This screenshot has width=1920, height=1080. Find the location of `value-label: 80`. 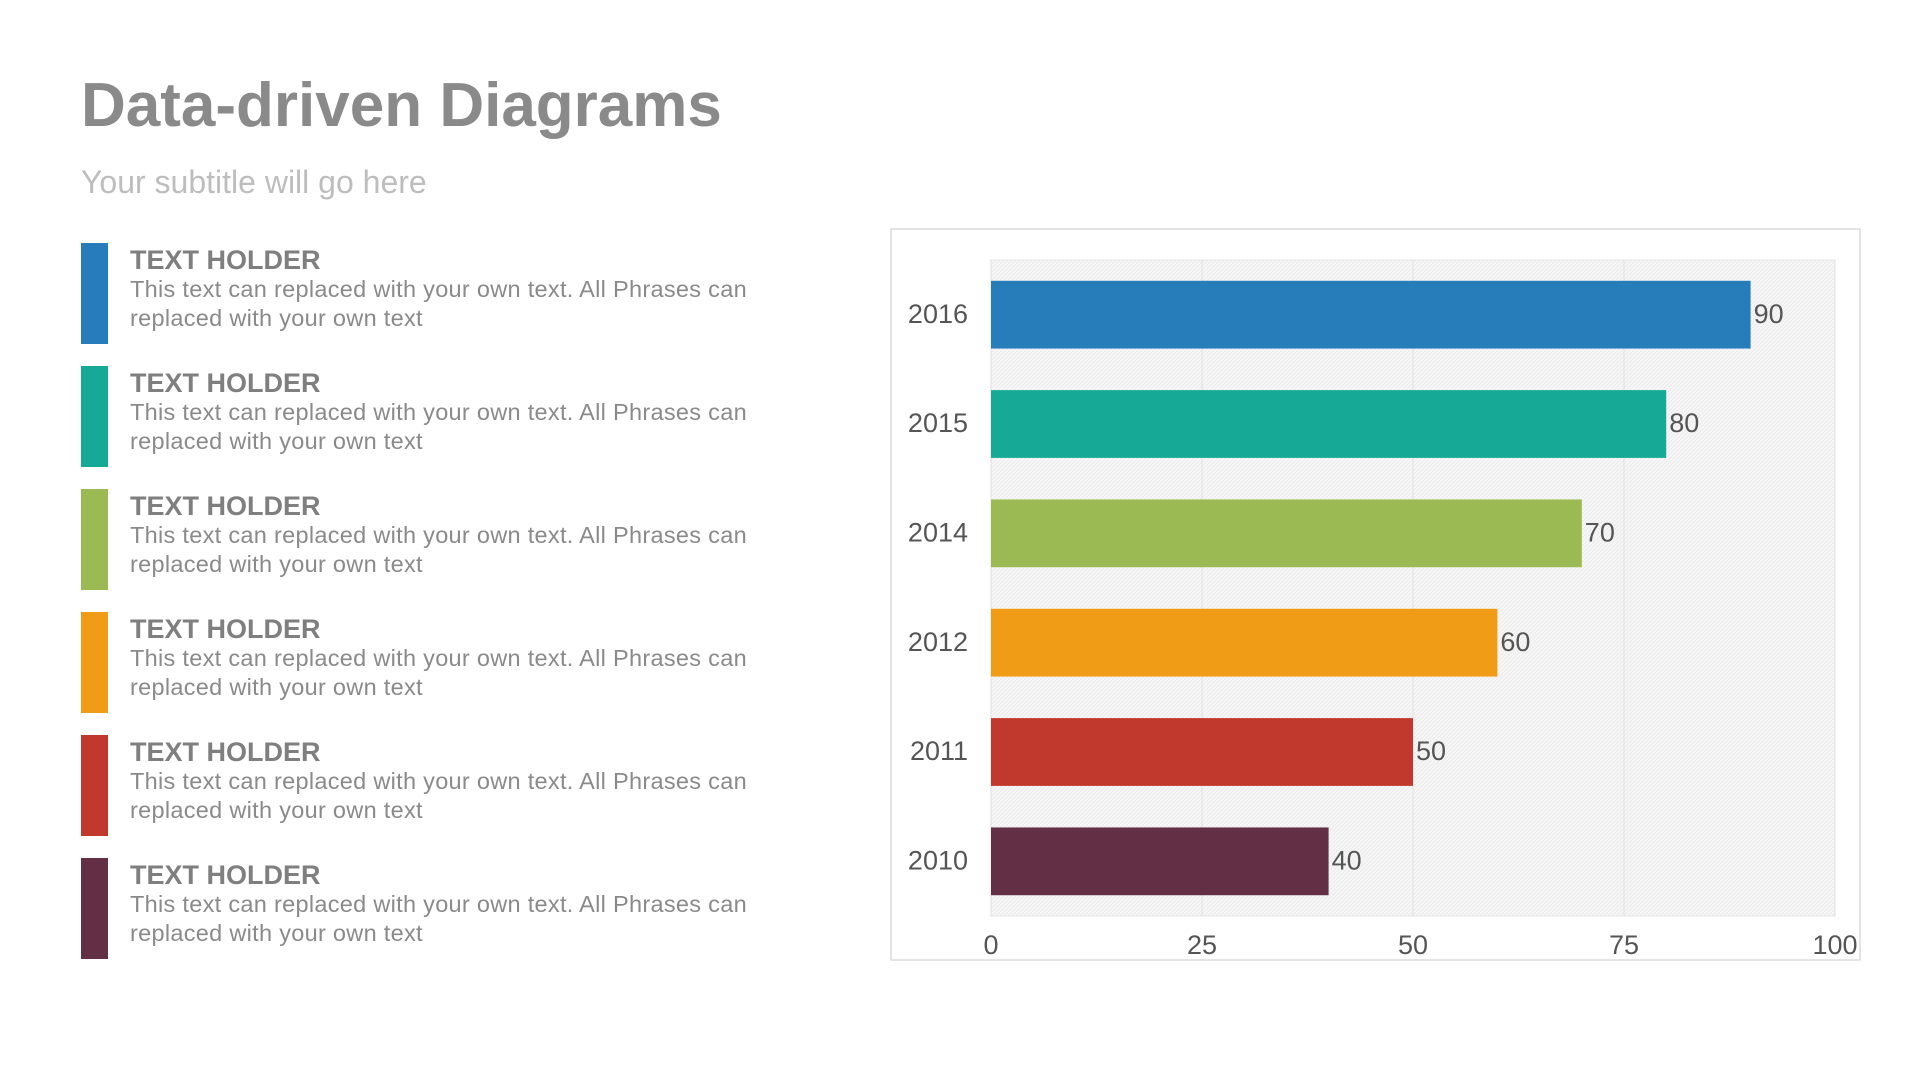

value-label: 80 is located at coordinates (1684, 423).